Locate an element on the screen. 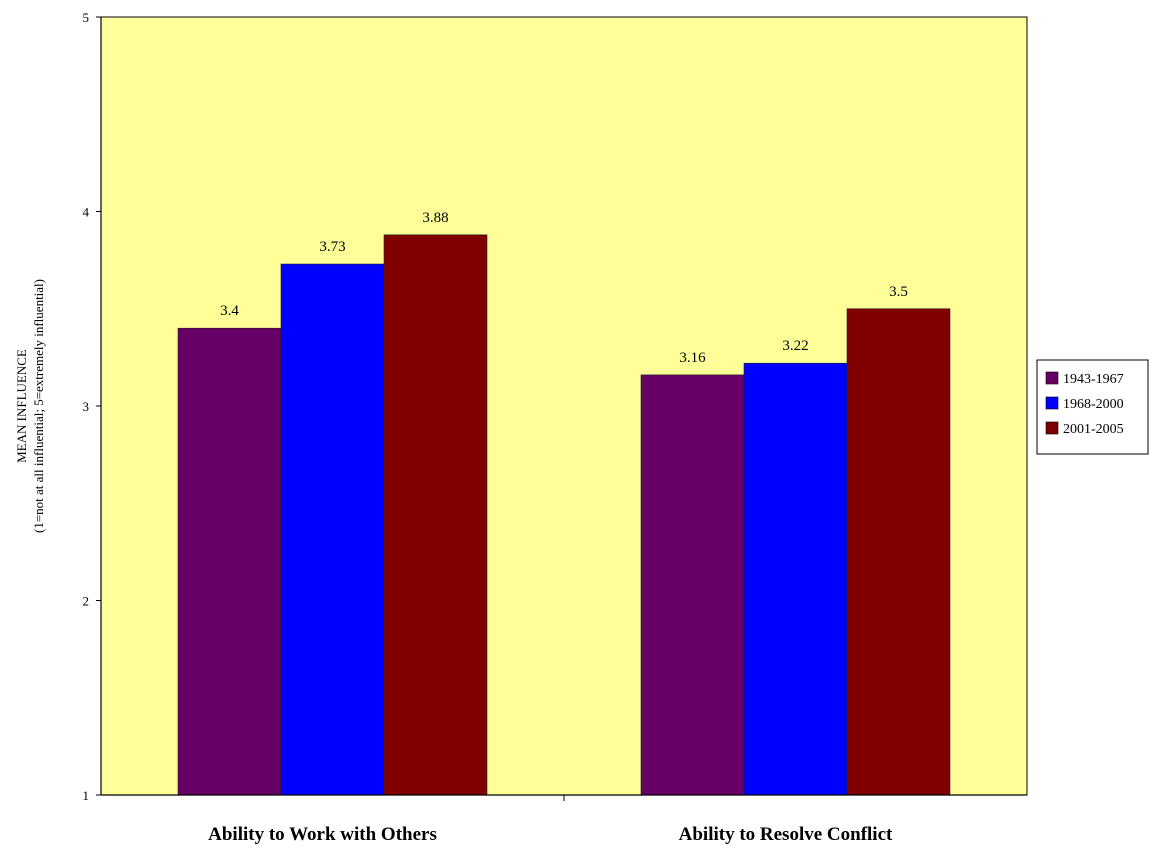  legend: 1943-1967 1968-2000 2001-2005 is located at coordinates (1092, 407).